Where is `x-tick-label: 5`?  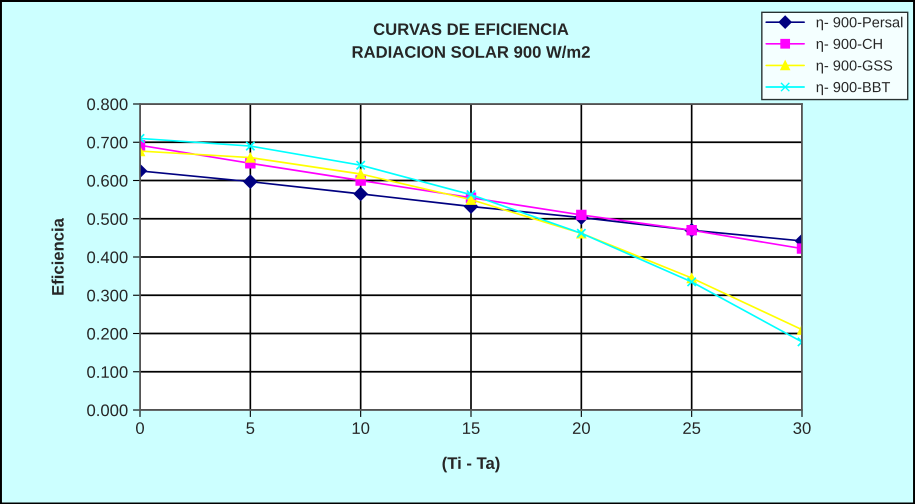 x-tick-label: 5 is located at coordinates (250, 428).